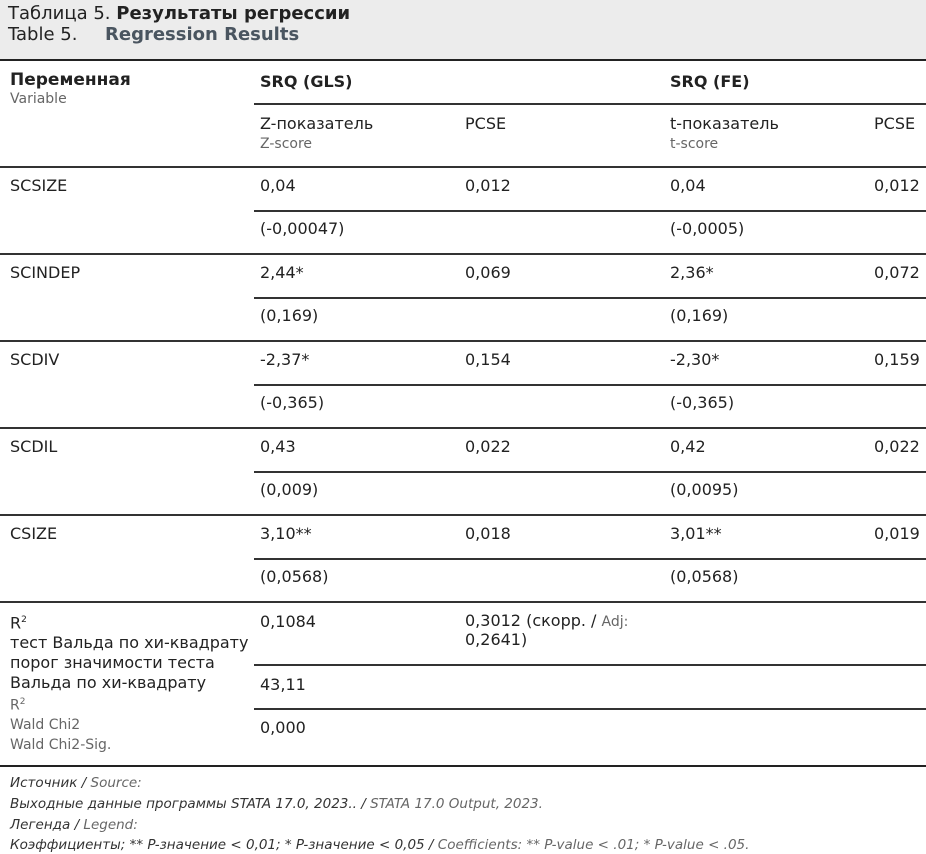 The width and height of the screenshot is (926, 854). What do you see at coordinates (724, 123) in the screenshot?
I see `header-t: t-показатель` at bounding box center [724, 123].